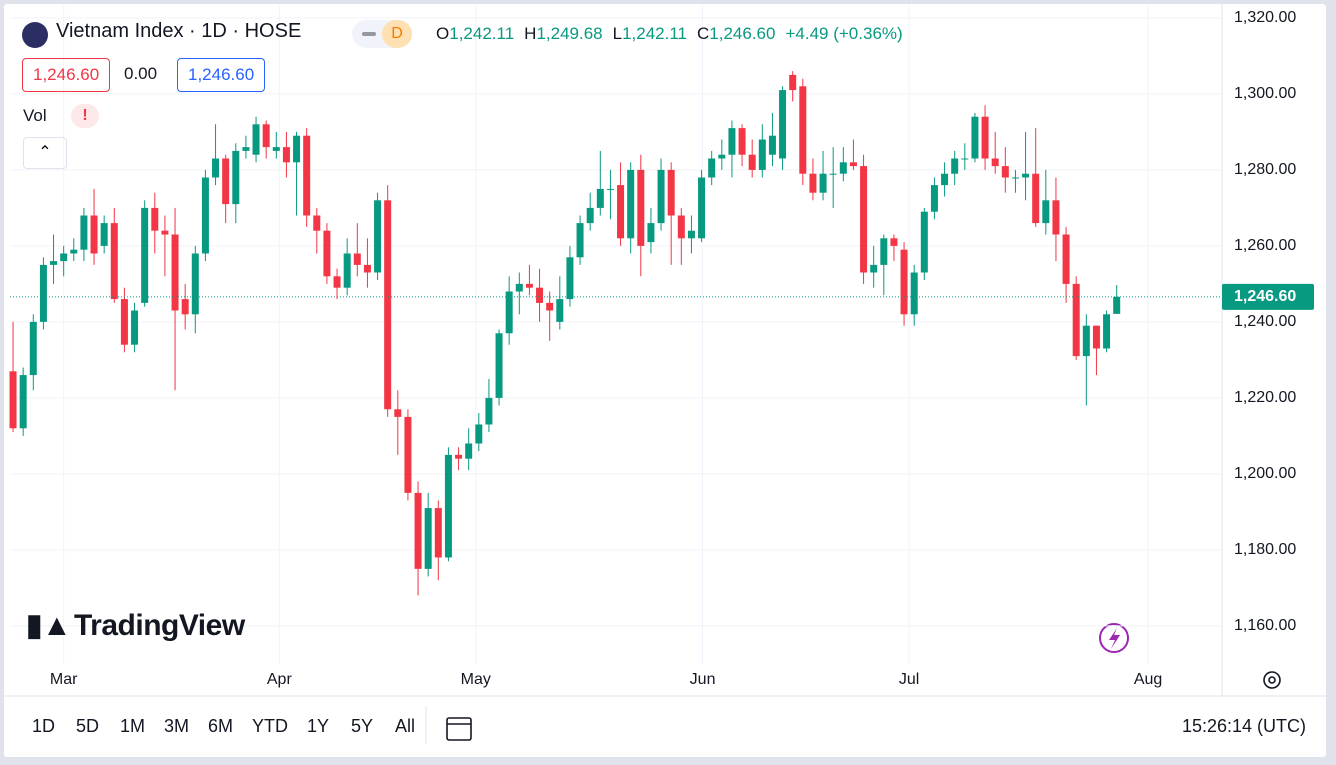 The height and width of the screenshot is (765, 1336). What do you see at coordinates (280, 679) in the screenshot?
I see `x-tick-label: Apr` at bounding box center [280, 679].